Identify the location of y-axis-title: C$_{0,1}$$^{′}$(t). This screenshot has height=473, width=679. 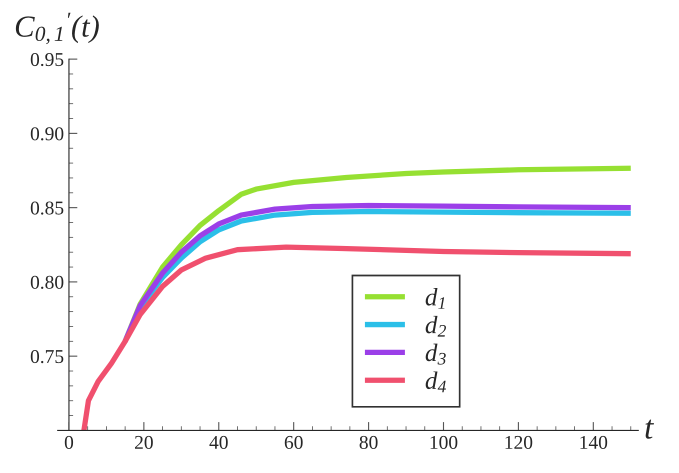
(57, 28).